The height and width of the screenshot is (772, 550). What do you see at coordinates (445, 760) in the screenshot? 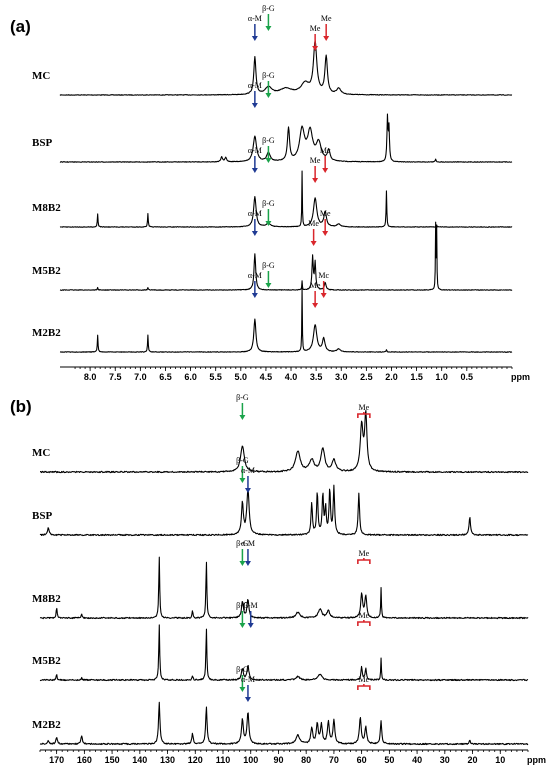
I see `tick-label: 30` at bounding box center [445, 760].